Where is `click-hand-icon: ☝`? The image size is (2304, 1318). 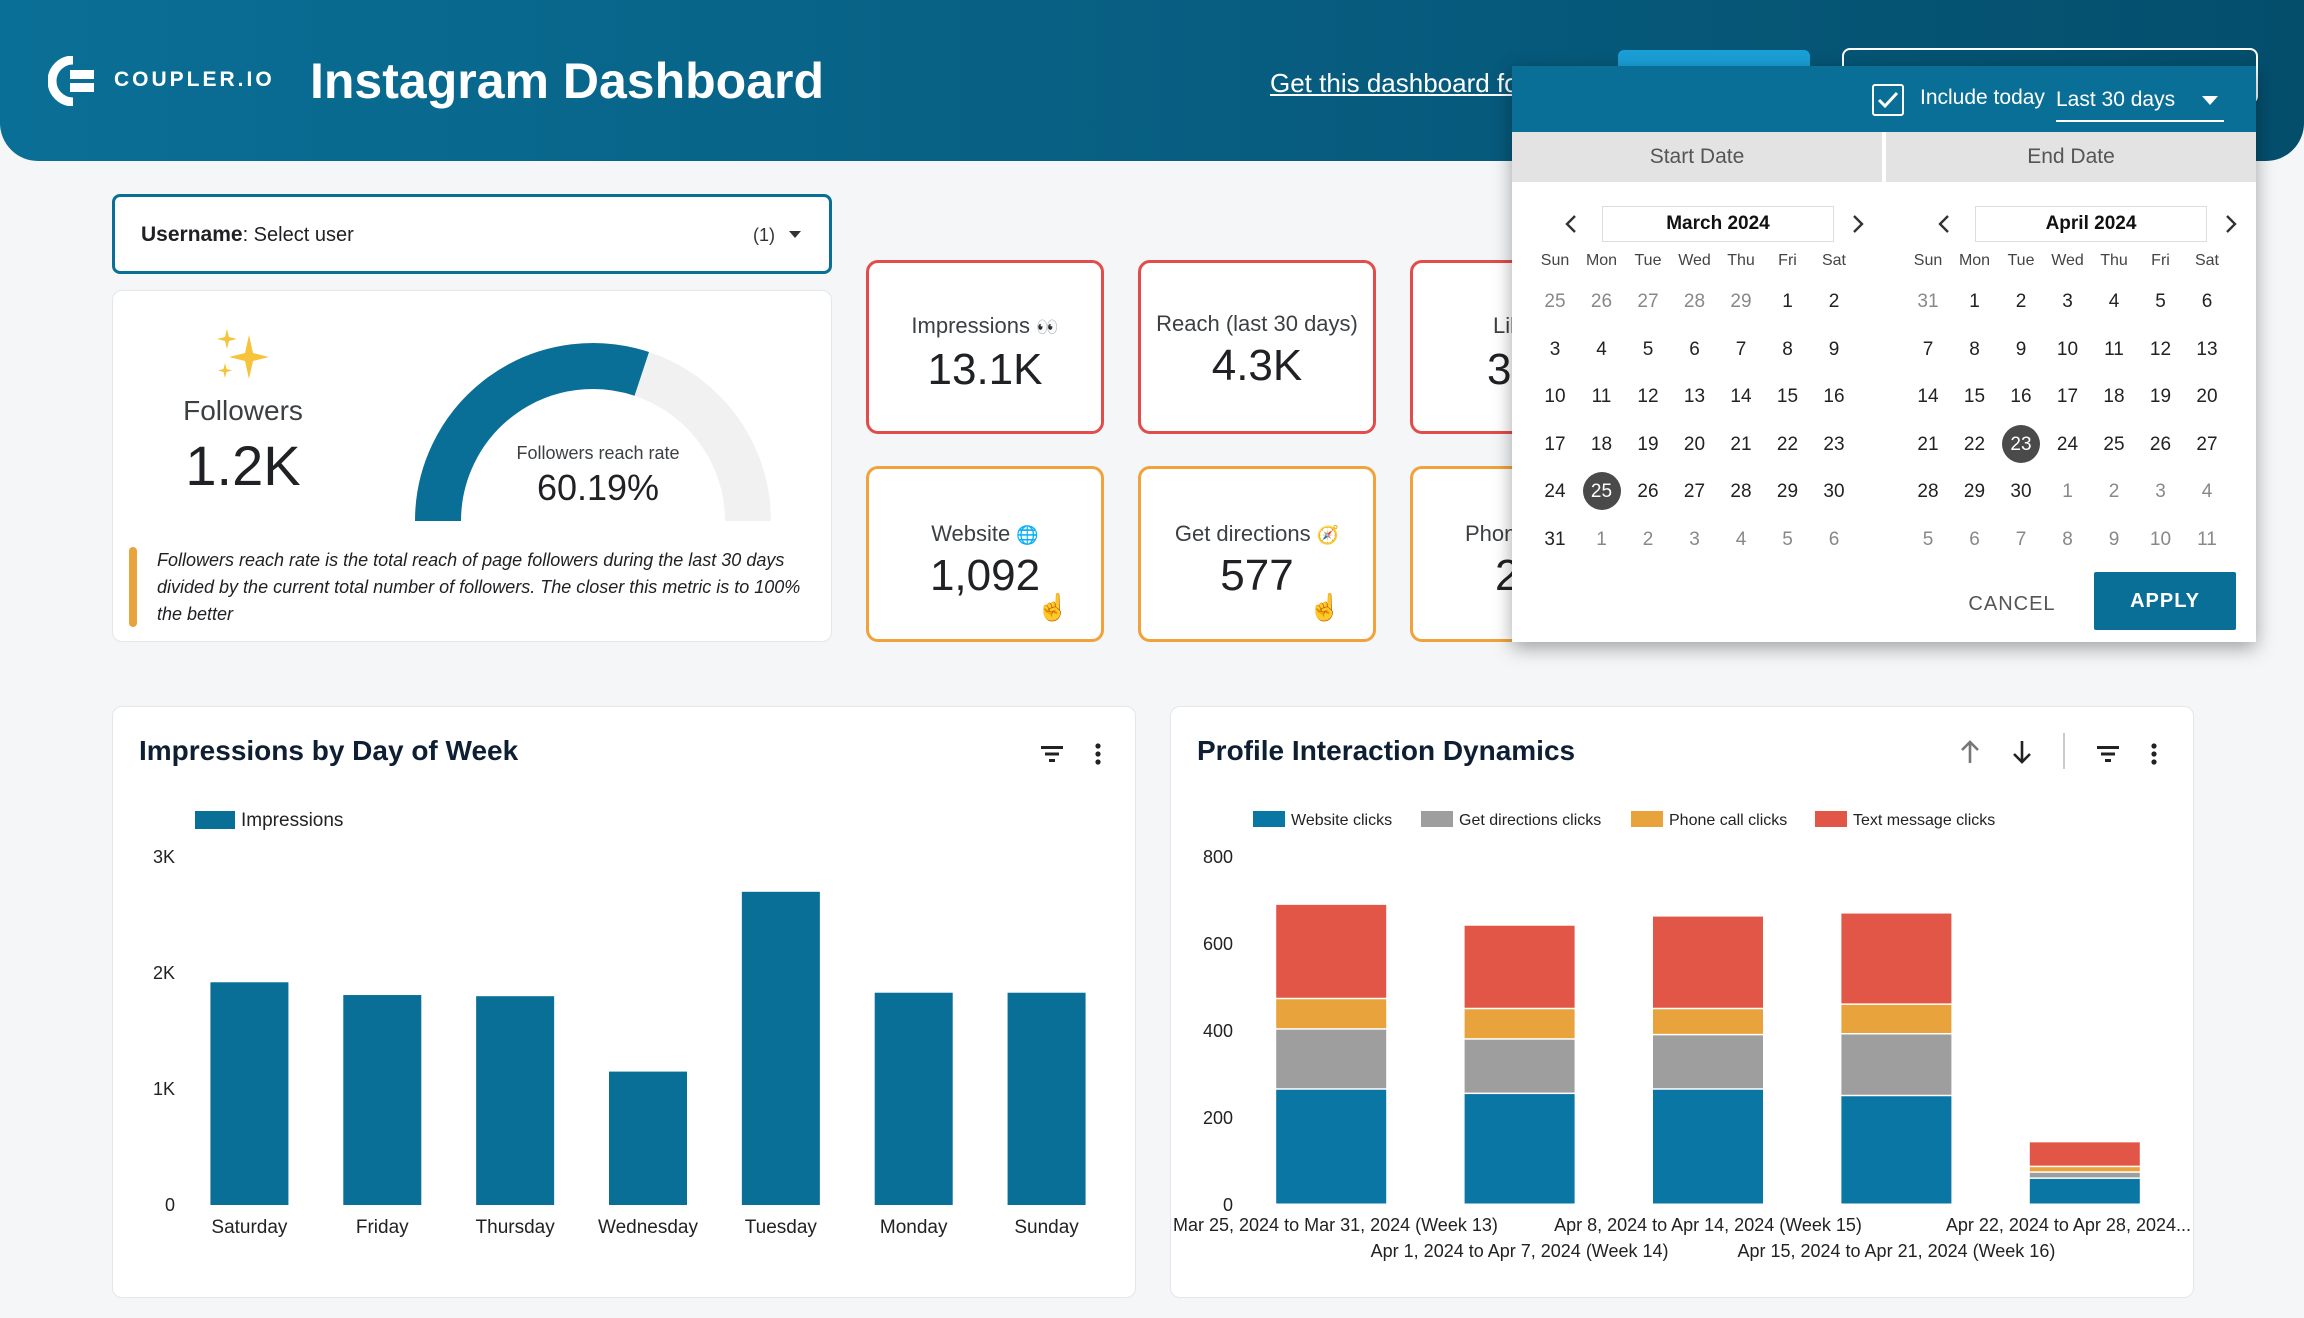 click-hand-icon: ☝ is located at coordinates (1052, 607).